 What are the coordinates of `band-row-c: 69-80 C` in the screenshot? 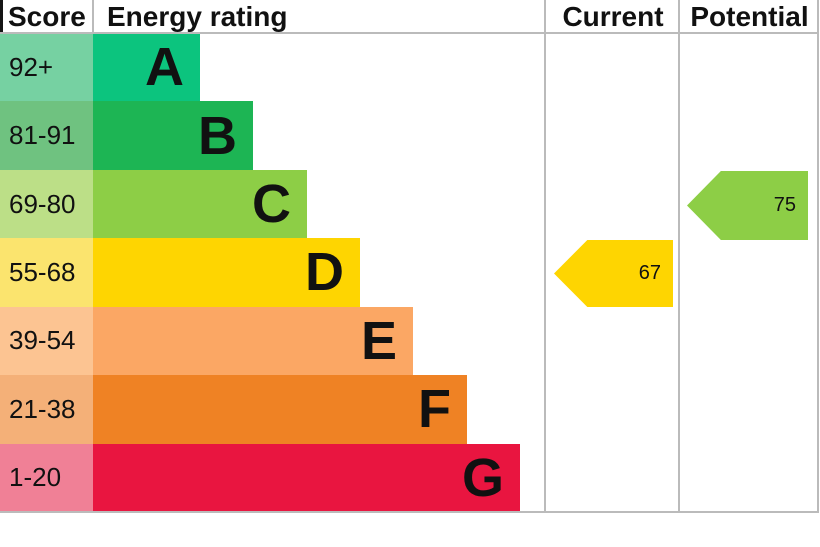 It's located at (273, 204).